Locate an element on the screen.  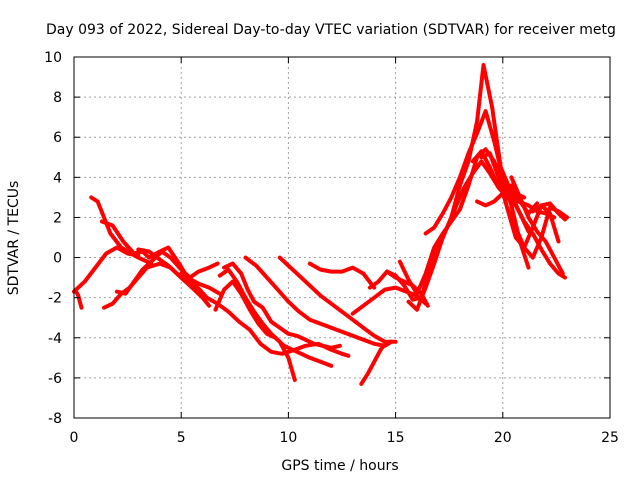
x-axis-label: GPS time / hours is located at coordinates (339, 466).